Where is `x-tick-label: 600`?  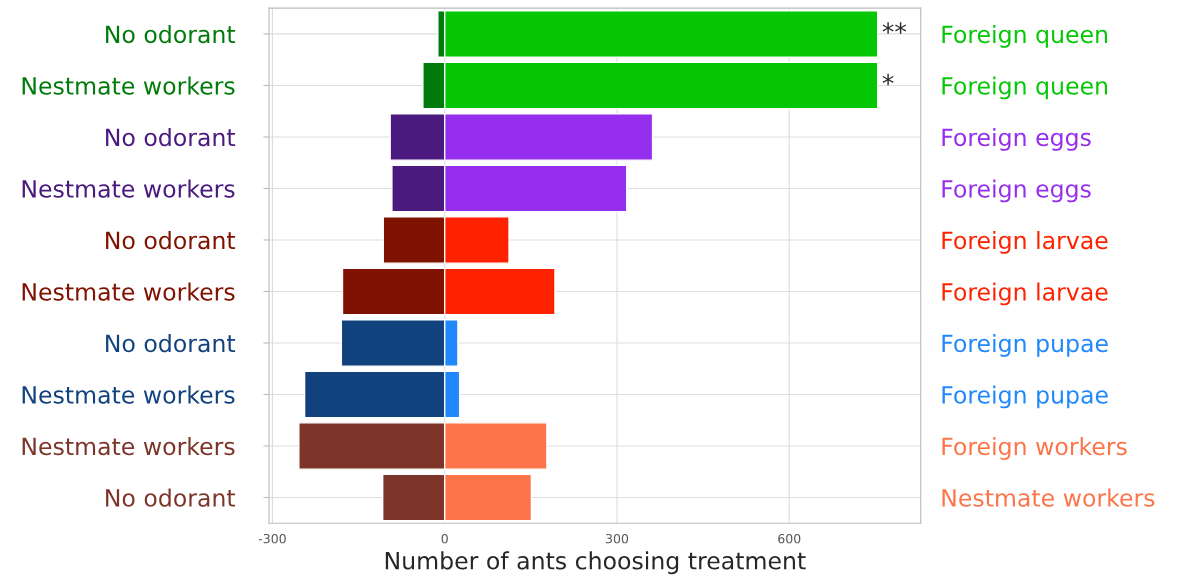 x-tick-label: 600 is located at coordinates (789, 538).